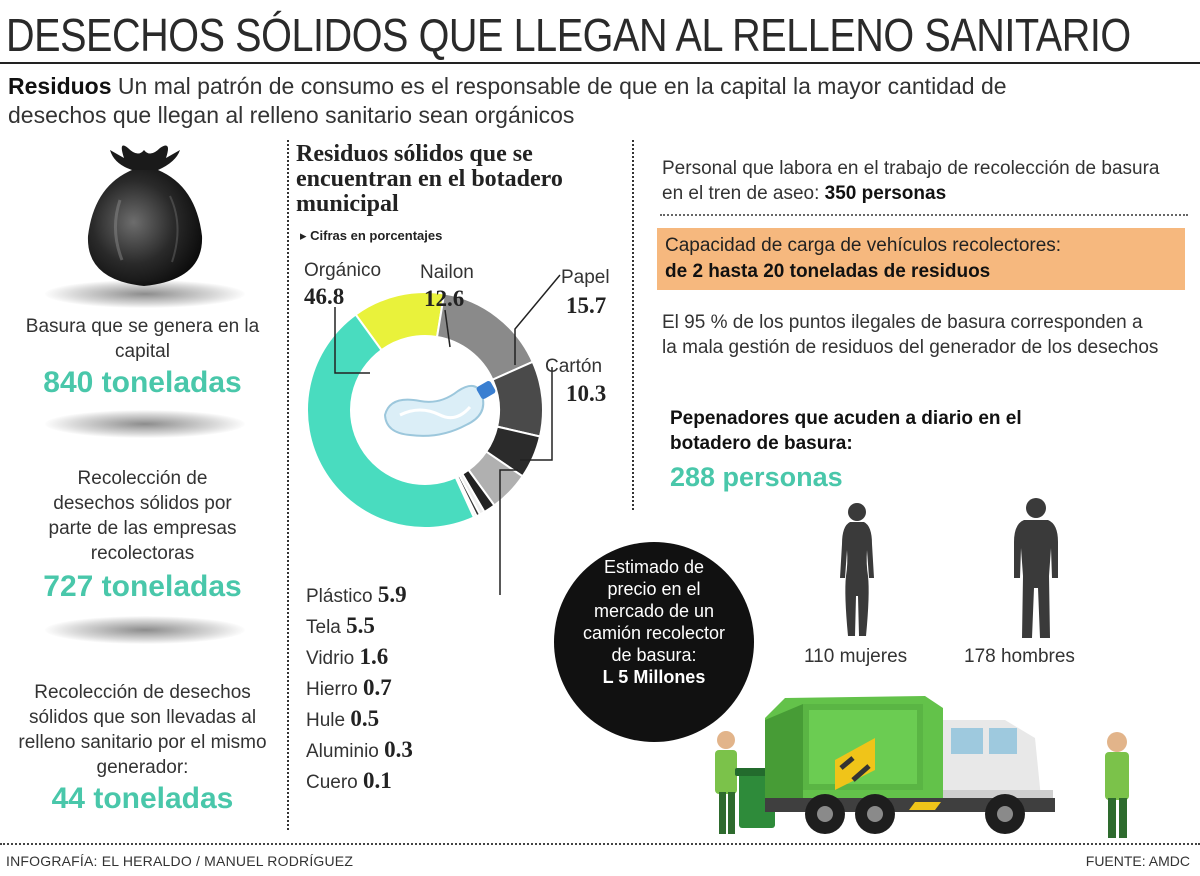 The width and height of the screenshot is (1200, 876). What do you see at coordinates (142, 798) in the screenshot?
I see `stat-generator-value: 44 toneladas` at bounding box center [142, 798].